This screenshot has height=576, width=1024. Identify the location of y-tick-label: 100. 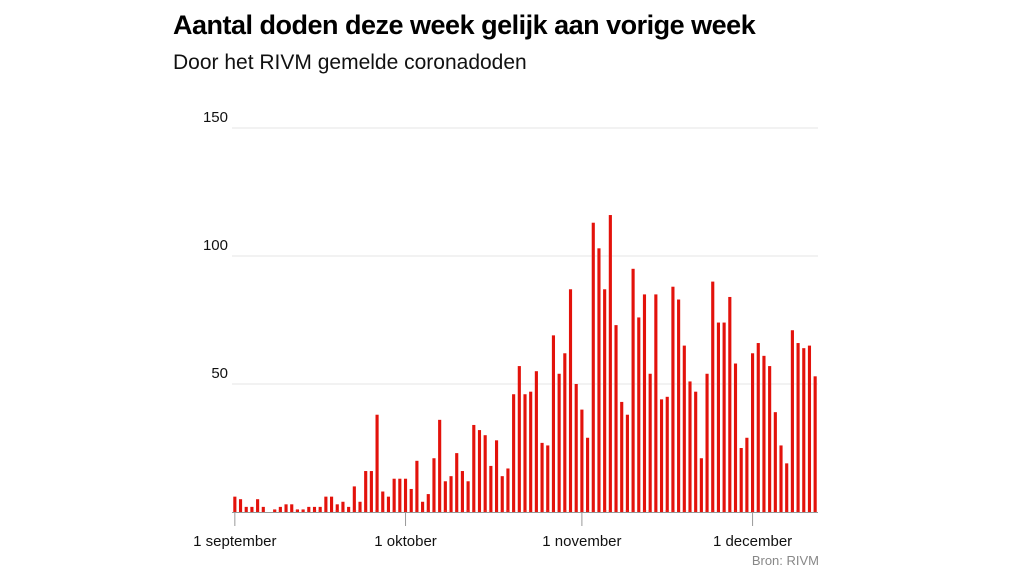
(215, 245).